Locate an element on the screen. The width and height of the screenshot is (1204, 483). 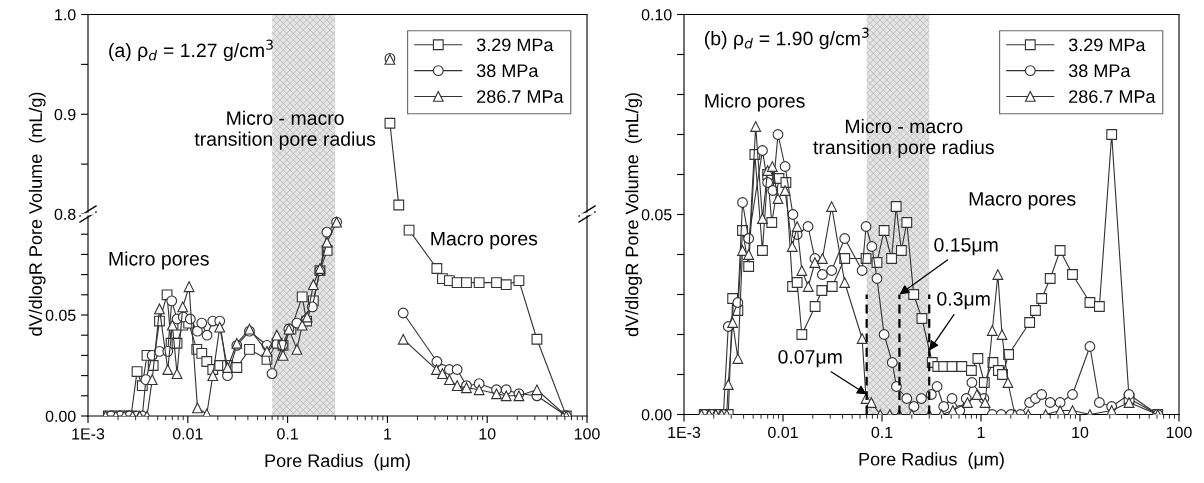
annotation: 0.15μm is located at coordinates (966, 246).